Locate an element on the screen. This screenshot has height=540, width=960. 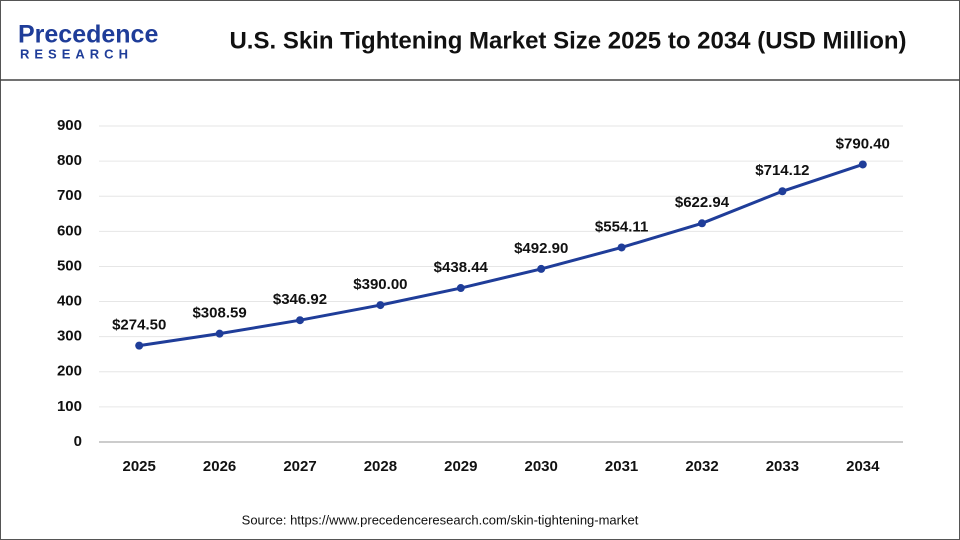
y-tick-label: 200 is located at coordinates (69, 371).